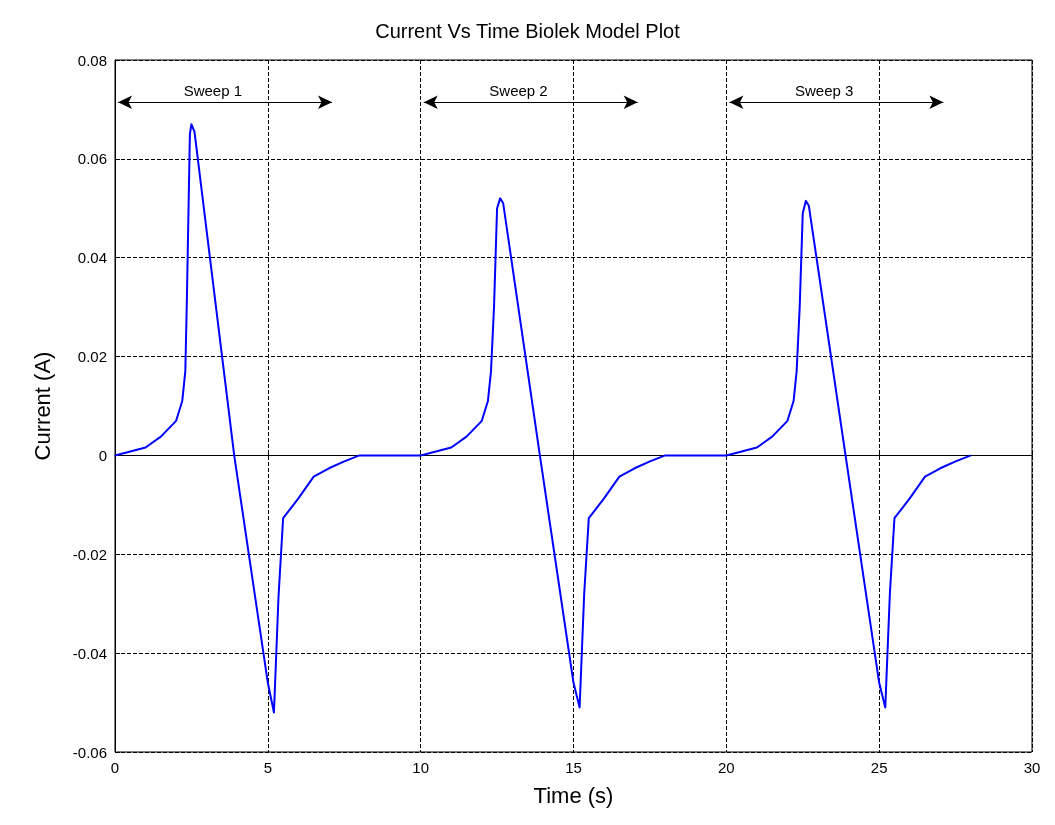 Image resolution: width=1055 pixels, height=825 pixels. I want to click on y-tick-label: 0.04, so click(92, 258).